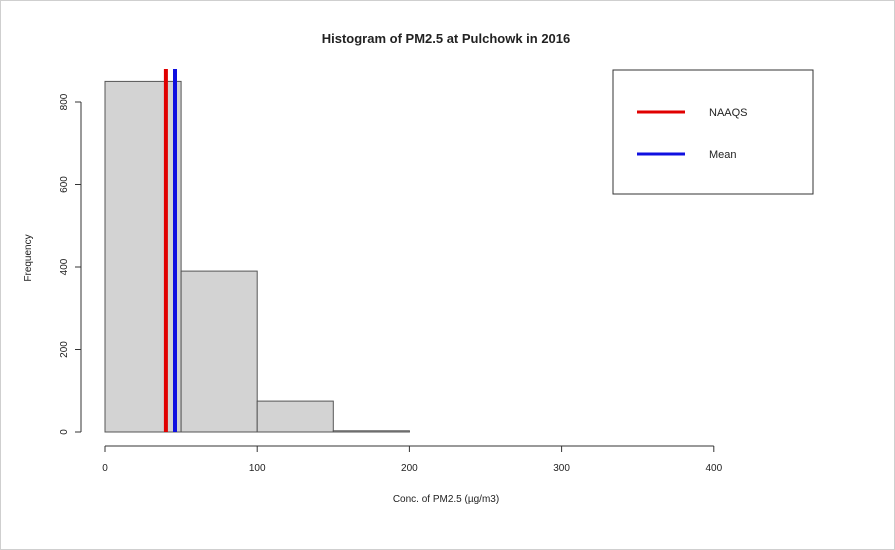 The width and height of the screenshot is (895, 550). I want to click on x-tick-label-300: 300, so click(561, 468).